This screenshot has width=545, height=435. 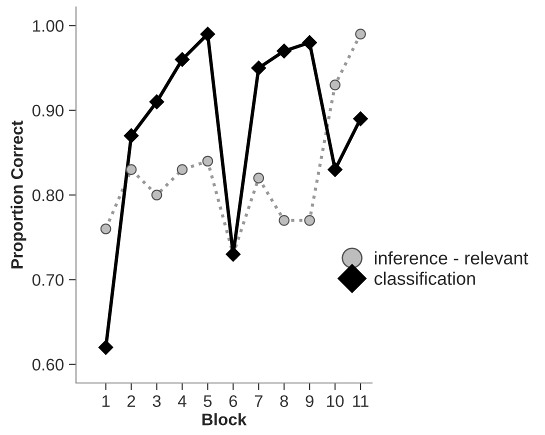 I want to click on x-tick-label: 4, so click(x=182, y=401).